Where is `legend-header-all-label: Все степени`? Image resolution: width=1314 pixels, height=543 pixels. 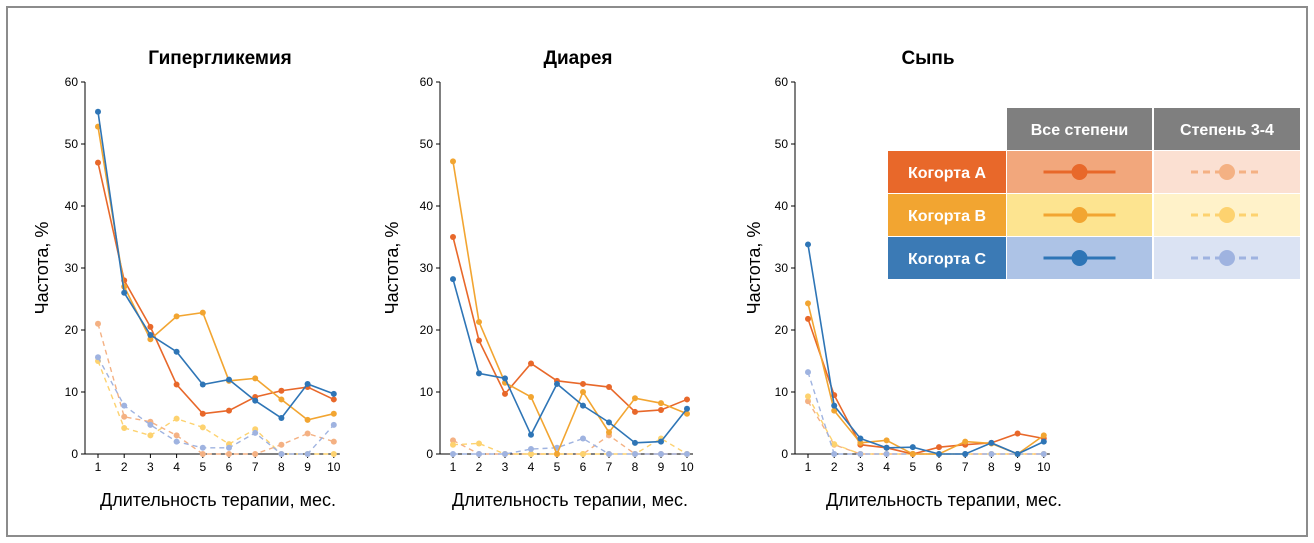 legend-header-all-label: Все степени is located at coordinates (1080, 130).